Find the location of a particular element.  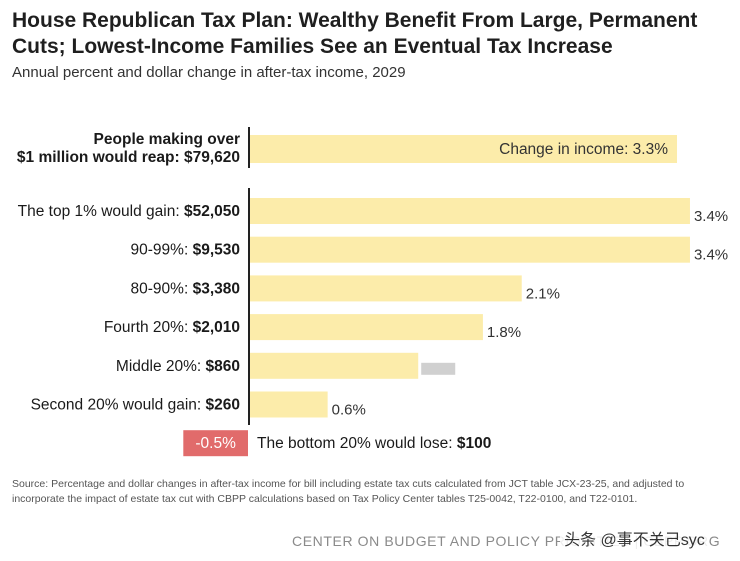

row-label-prefix: Fourth 20%: is located at coordinates (148, 327).